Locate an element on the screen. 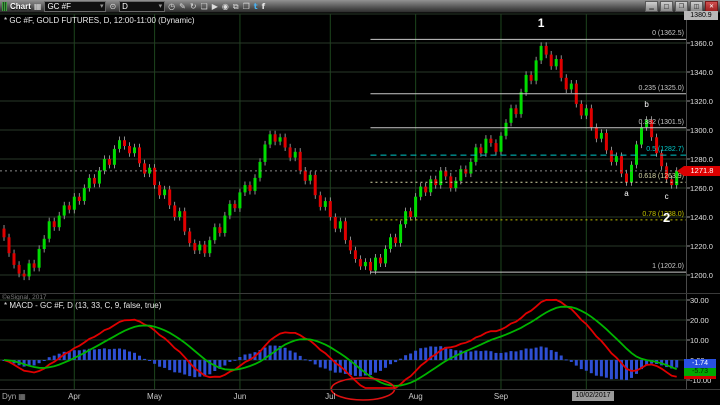  fib-level-label: 0.235 (1325.0) is located at coordinates (661, 88).